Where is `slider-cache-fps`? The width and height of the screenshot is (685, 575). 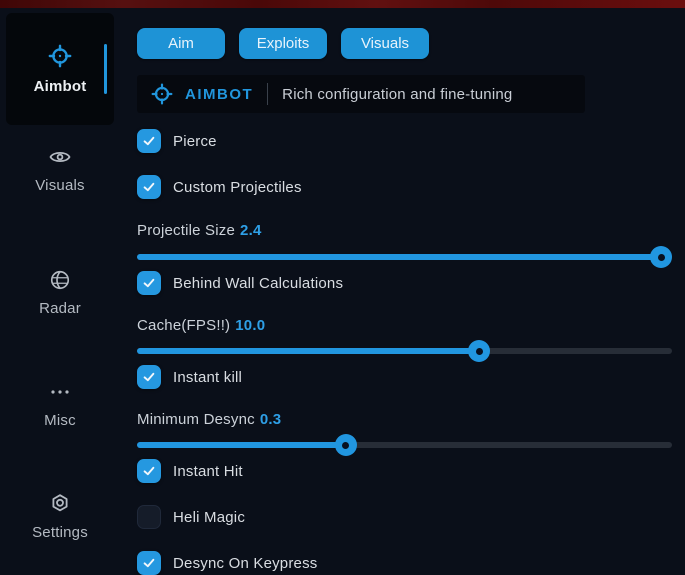 slider-cache-fps is located at coordinates (404, 351).